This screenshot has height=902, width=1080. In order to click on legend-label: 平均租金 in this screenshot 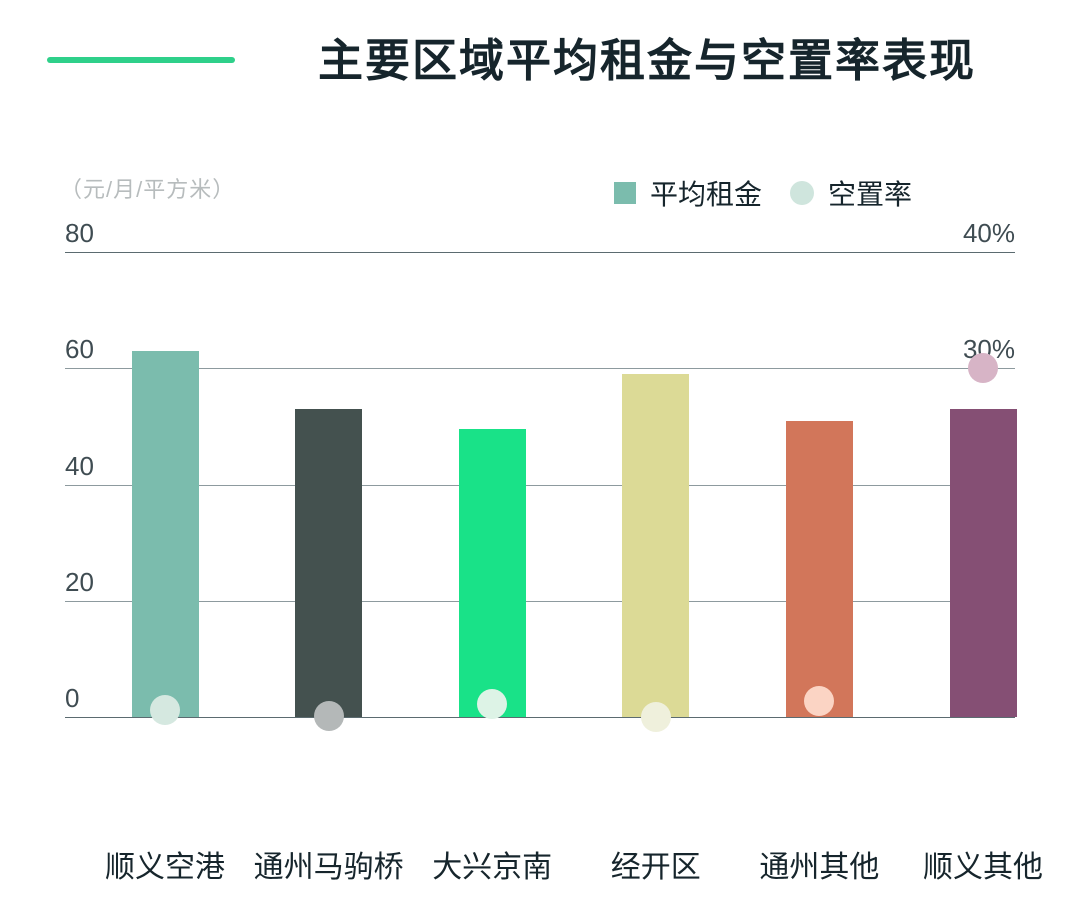, I will do `click(706, 194)`.